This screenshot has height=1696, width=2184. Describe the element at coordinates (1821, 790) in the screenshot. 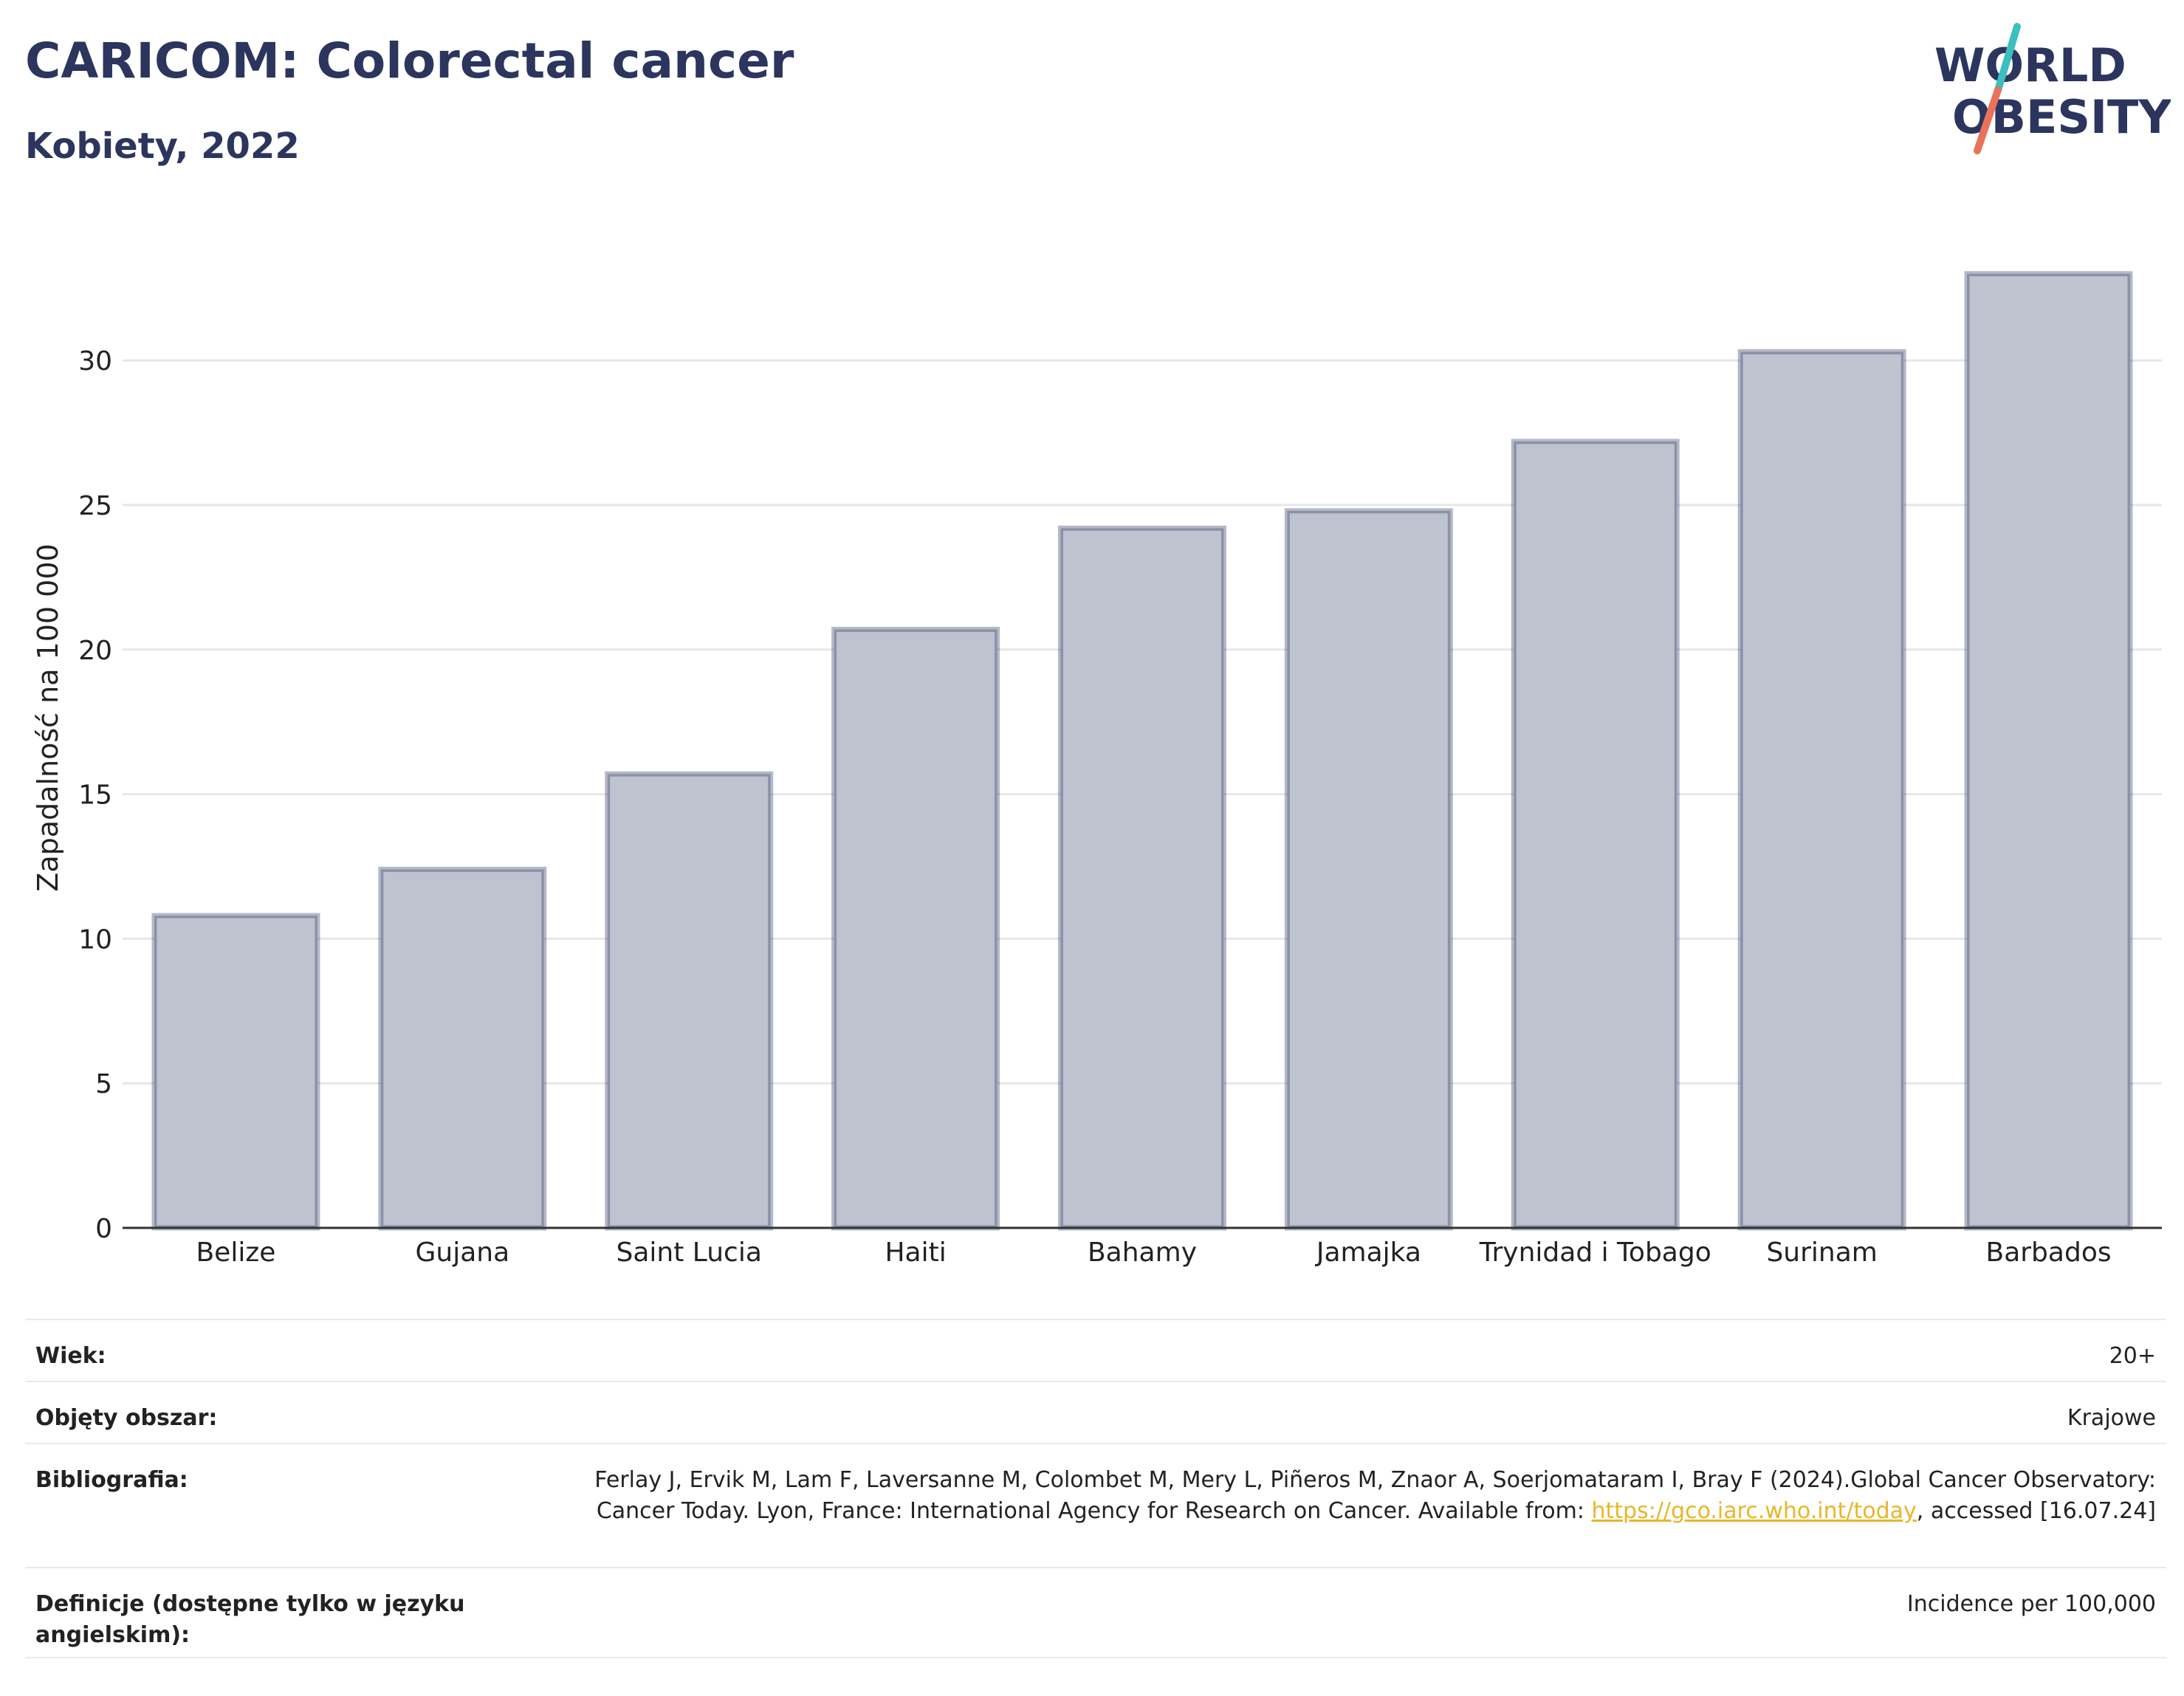

I see `bar-surinam` at that location.